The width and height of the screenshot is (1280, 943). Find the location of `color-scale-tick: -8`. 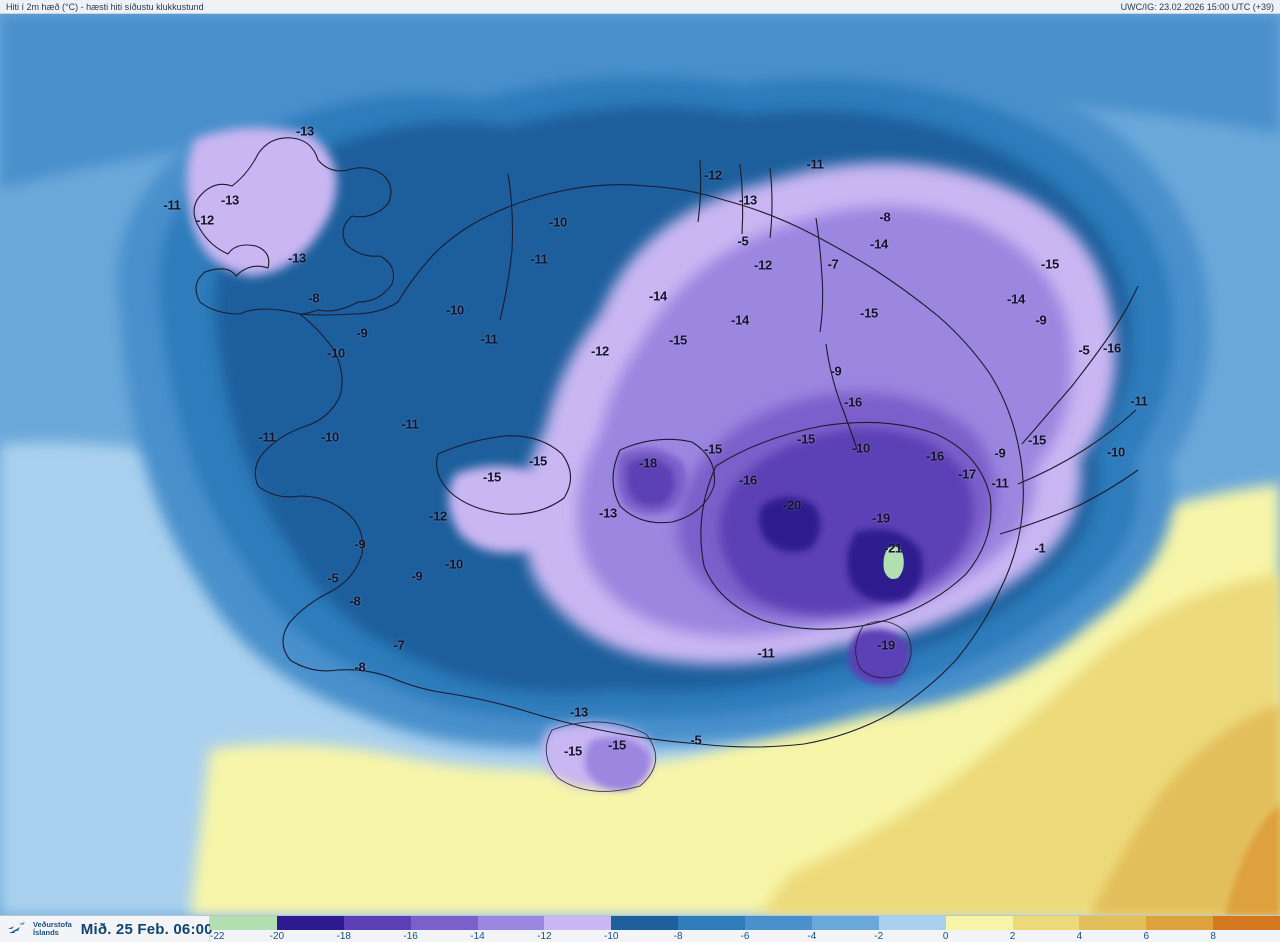

color-scale-tick: -8 is located at coordinates (678, 936).